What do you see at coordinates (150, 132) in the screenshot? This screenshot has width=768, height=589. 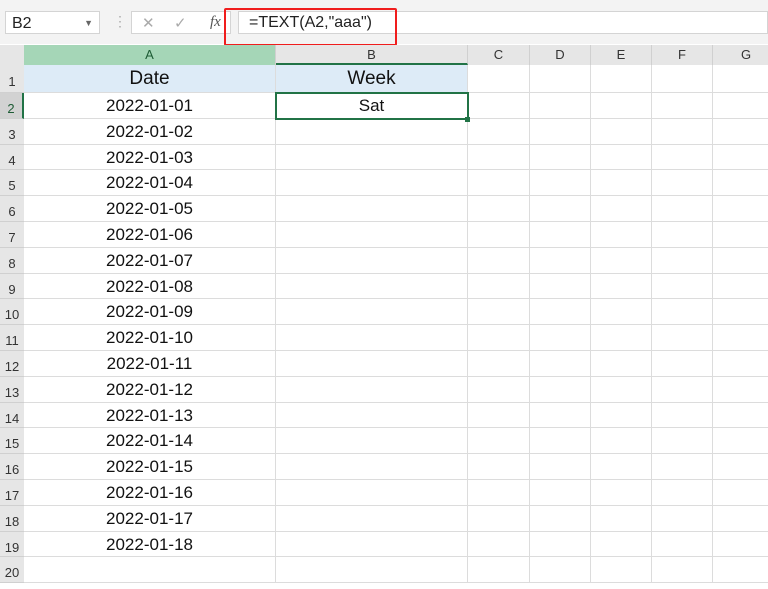 I see `date-cell: 2022-01-02` at bounding box center [150, 132].